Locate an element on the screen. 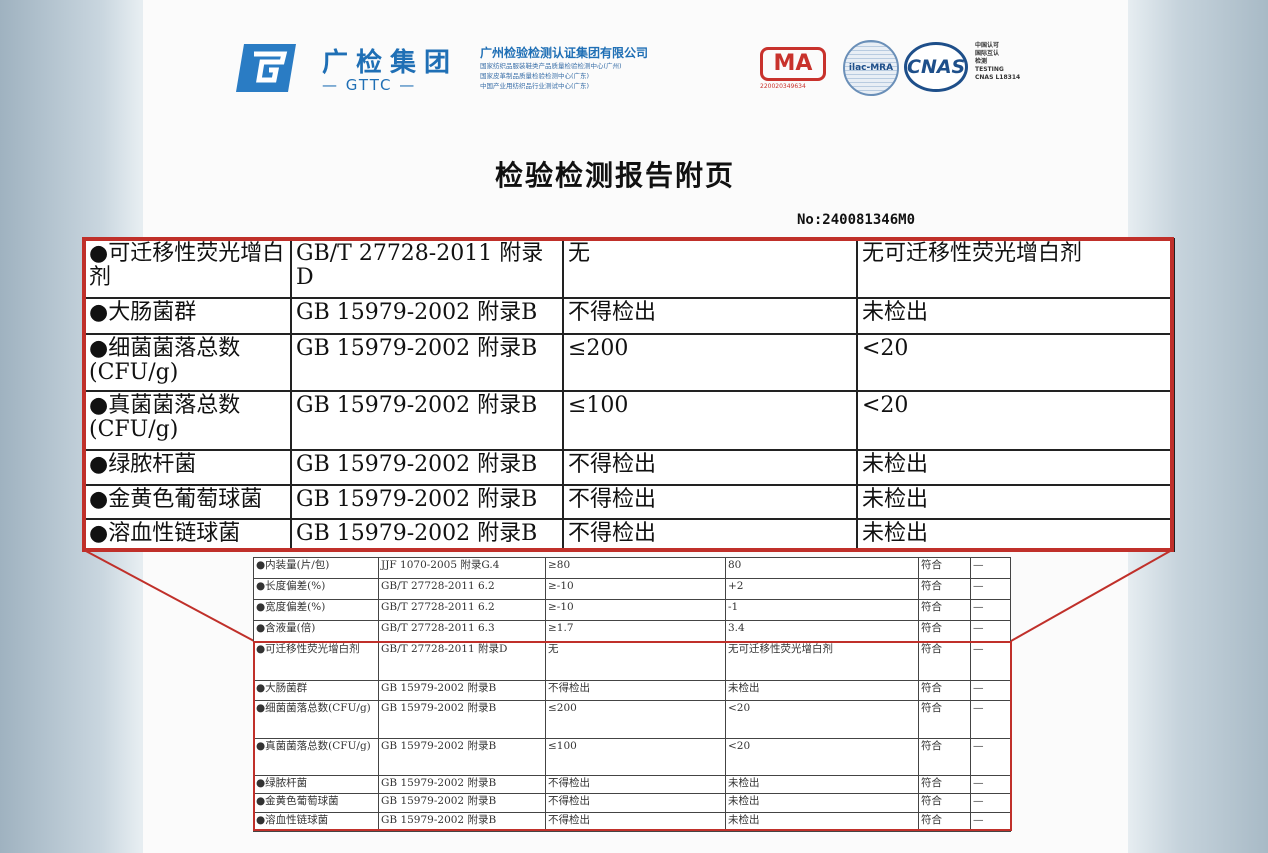  result-cell: 80 is located at coordinates (822, 568).